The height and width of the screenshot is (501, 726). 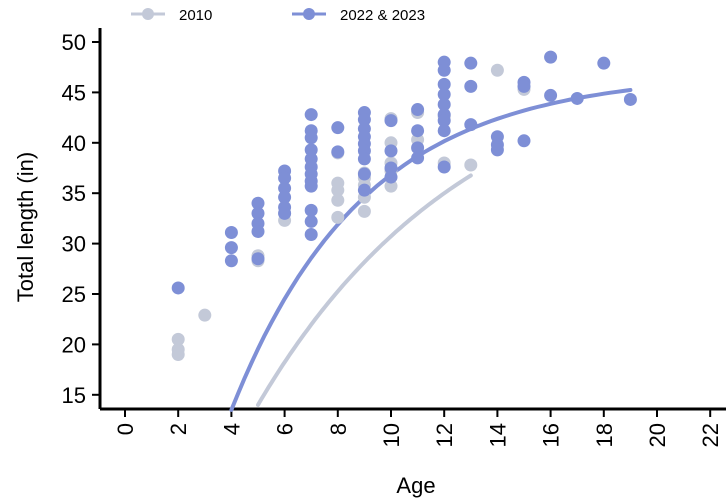 I want to click on x-tick-label: 18, so click(x=604, y=435).